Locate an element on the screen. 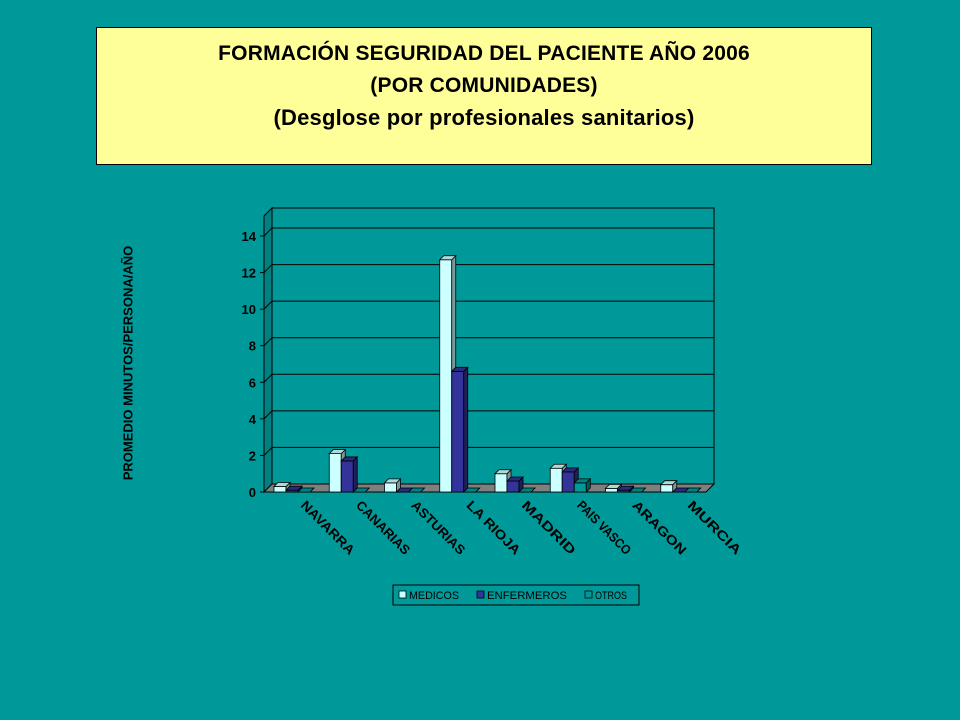 Image resolution: width=960 pixels, height=720 pixels. x-tick-label: PAIS VASCO is located at coordinates (604, 528).